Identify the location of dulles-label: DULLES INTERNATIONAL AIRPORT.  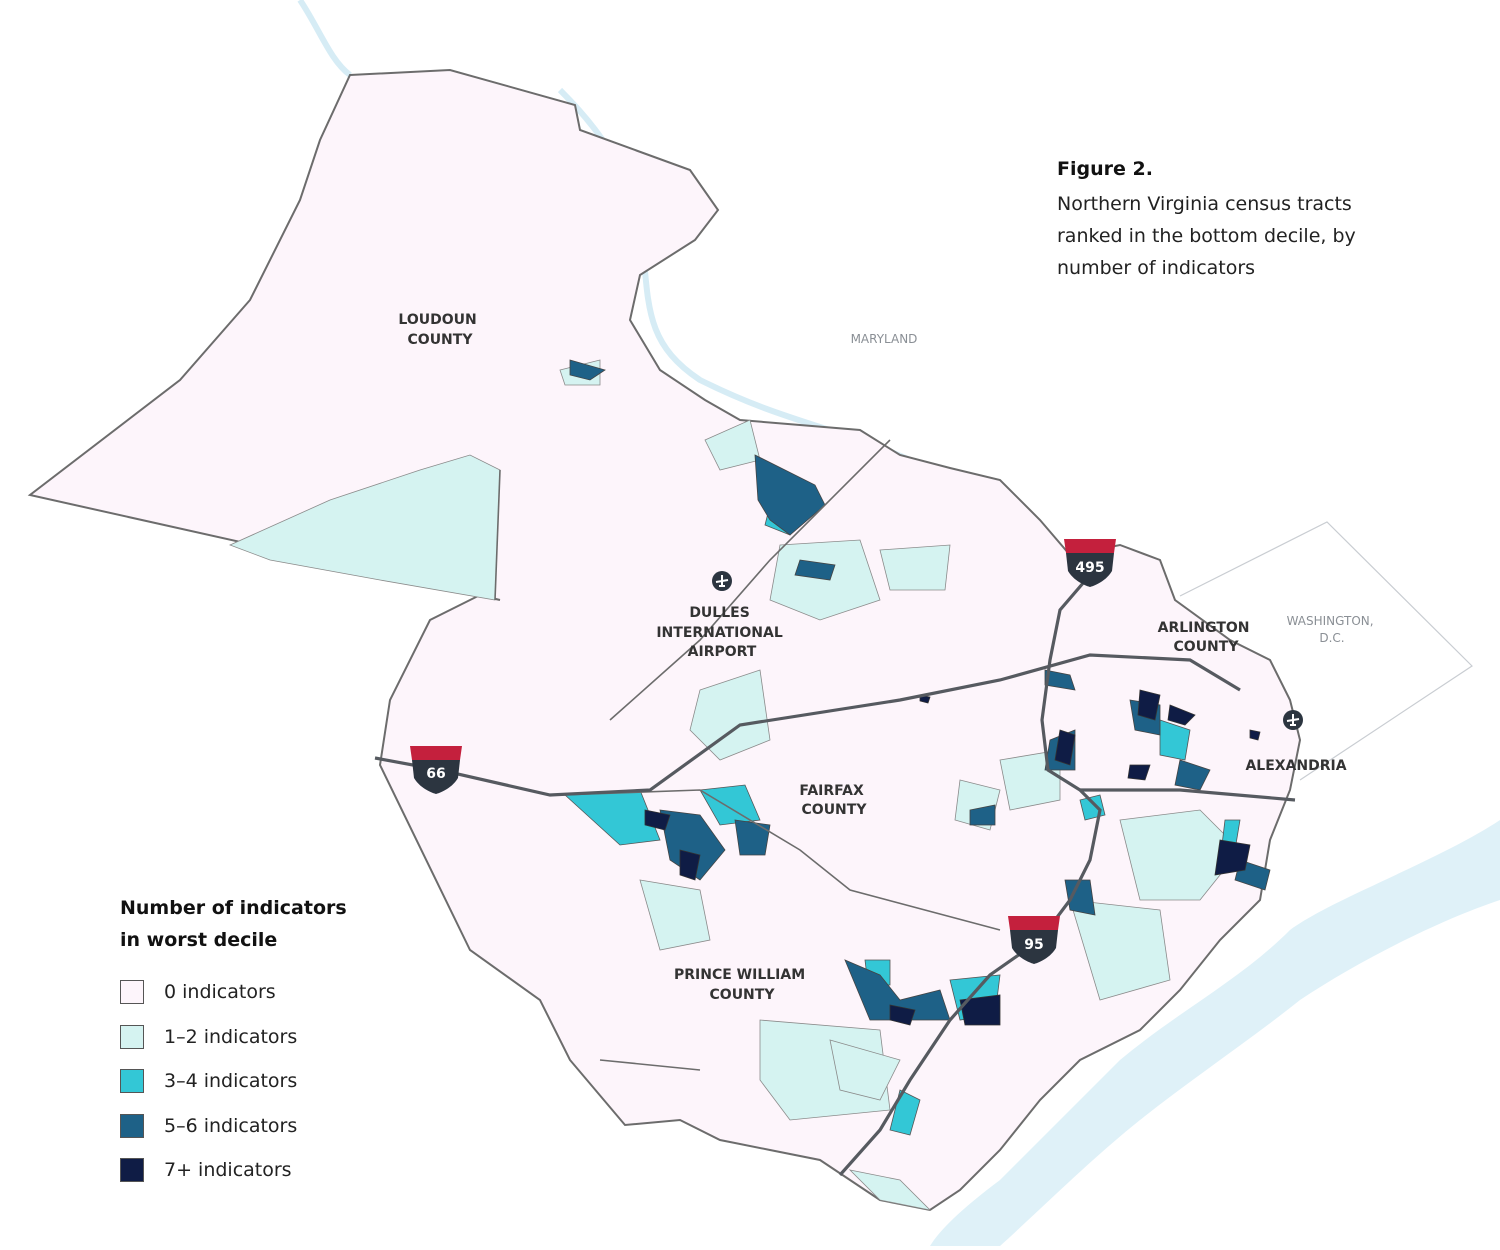
(721, 632).